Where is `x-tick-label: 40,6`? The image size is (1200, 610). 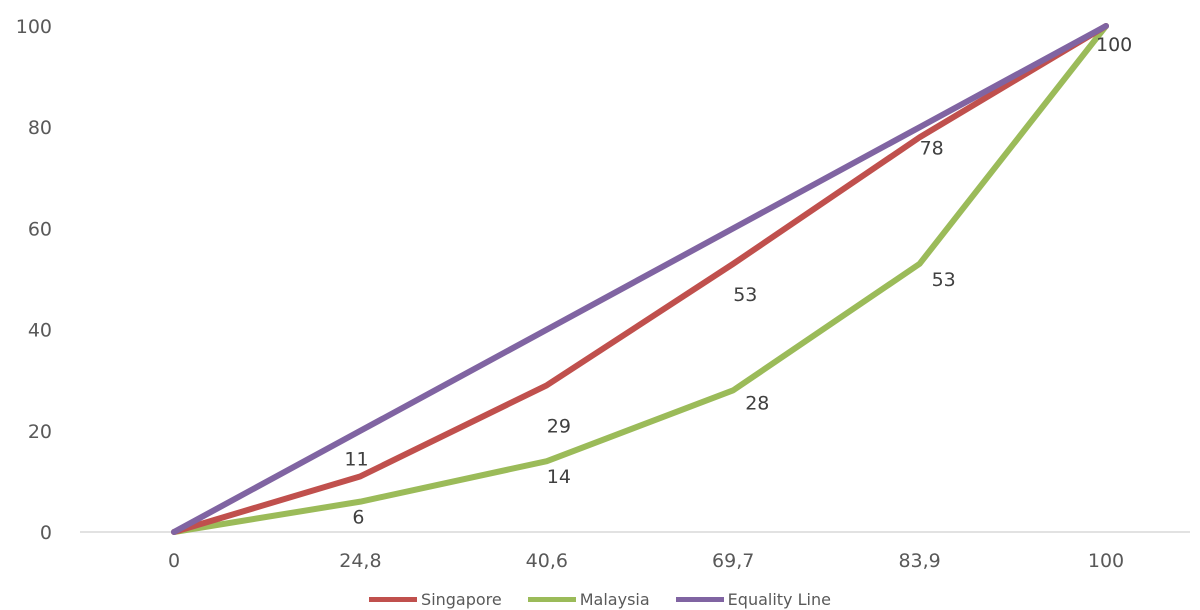 x-tick-label: 40,6 is located at coordinates (547, 561).